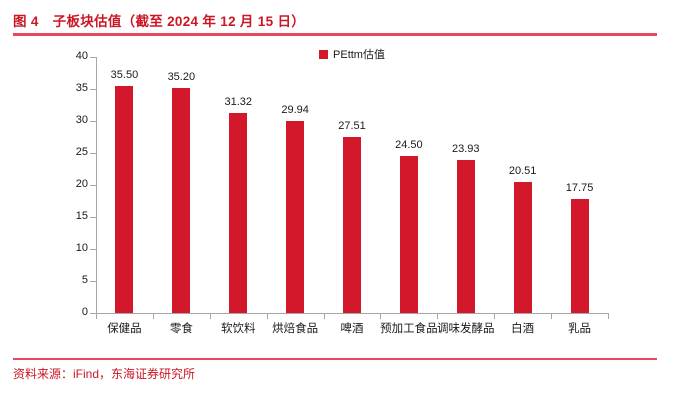  Describe the element at coordinates (409, 329) in the screenshot. I see `x-category-label: 预加工食品` at that location.